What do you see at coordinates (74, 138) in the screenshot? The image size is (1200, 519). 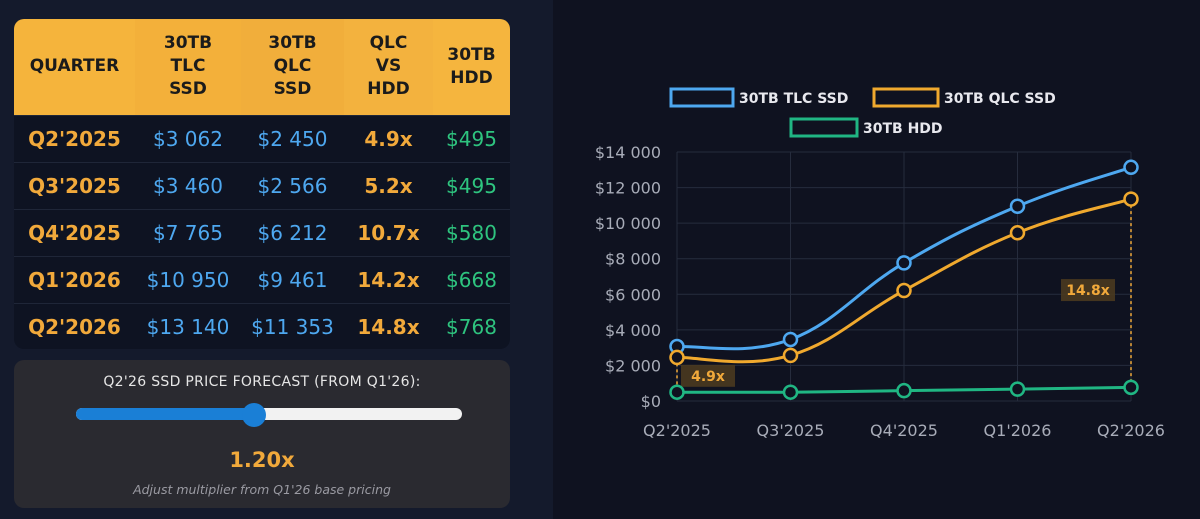 I see `cell-quarter: Q2'2025` at bounding box center [74, 138].